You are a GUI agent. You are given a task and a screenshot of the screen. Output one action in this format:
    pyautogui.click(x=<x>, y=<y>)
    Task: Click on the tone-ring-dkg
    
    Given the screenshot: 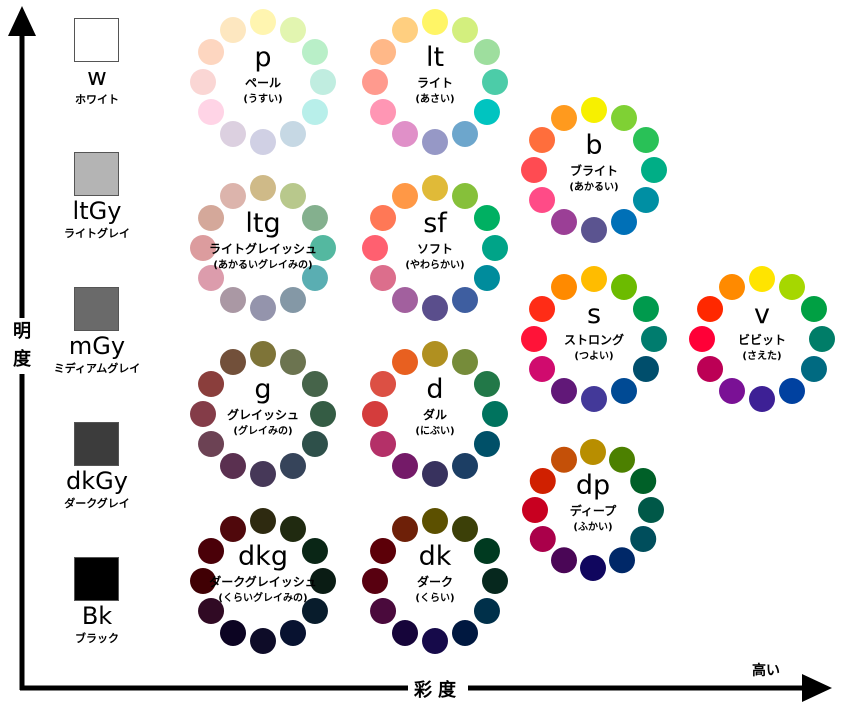 What is the action you would take?
    pyautogui.click(x=263, y=581)
    